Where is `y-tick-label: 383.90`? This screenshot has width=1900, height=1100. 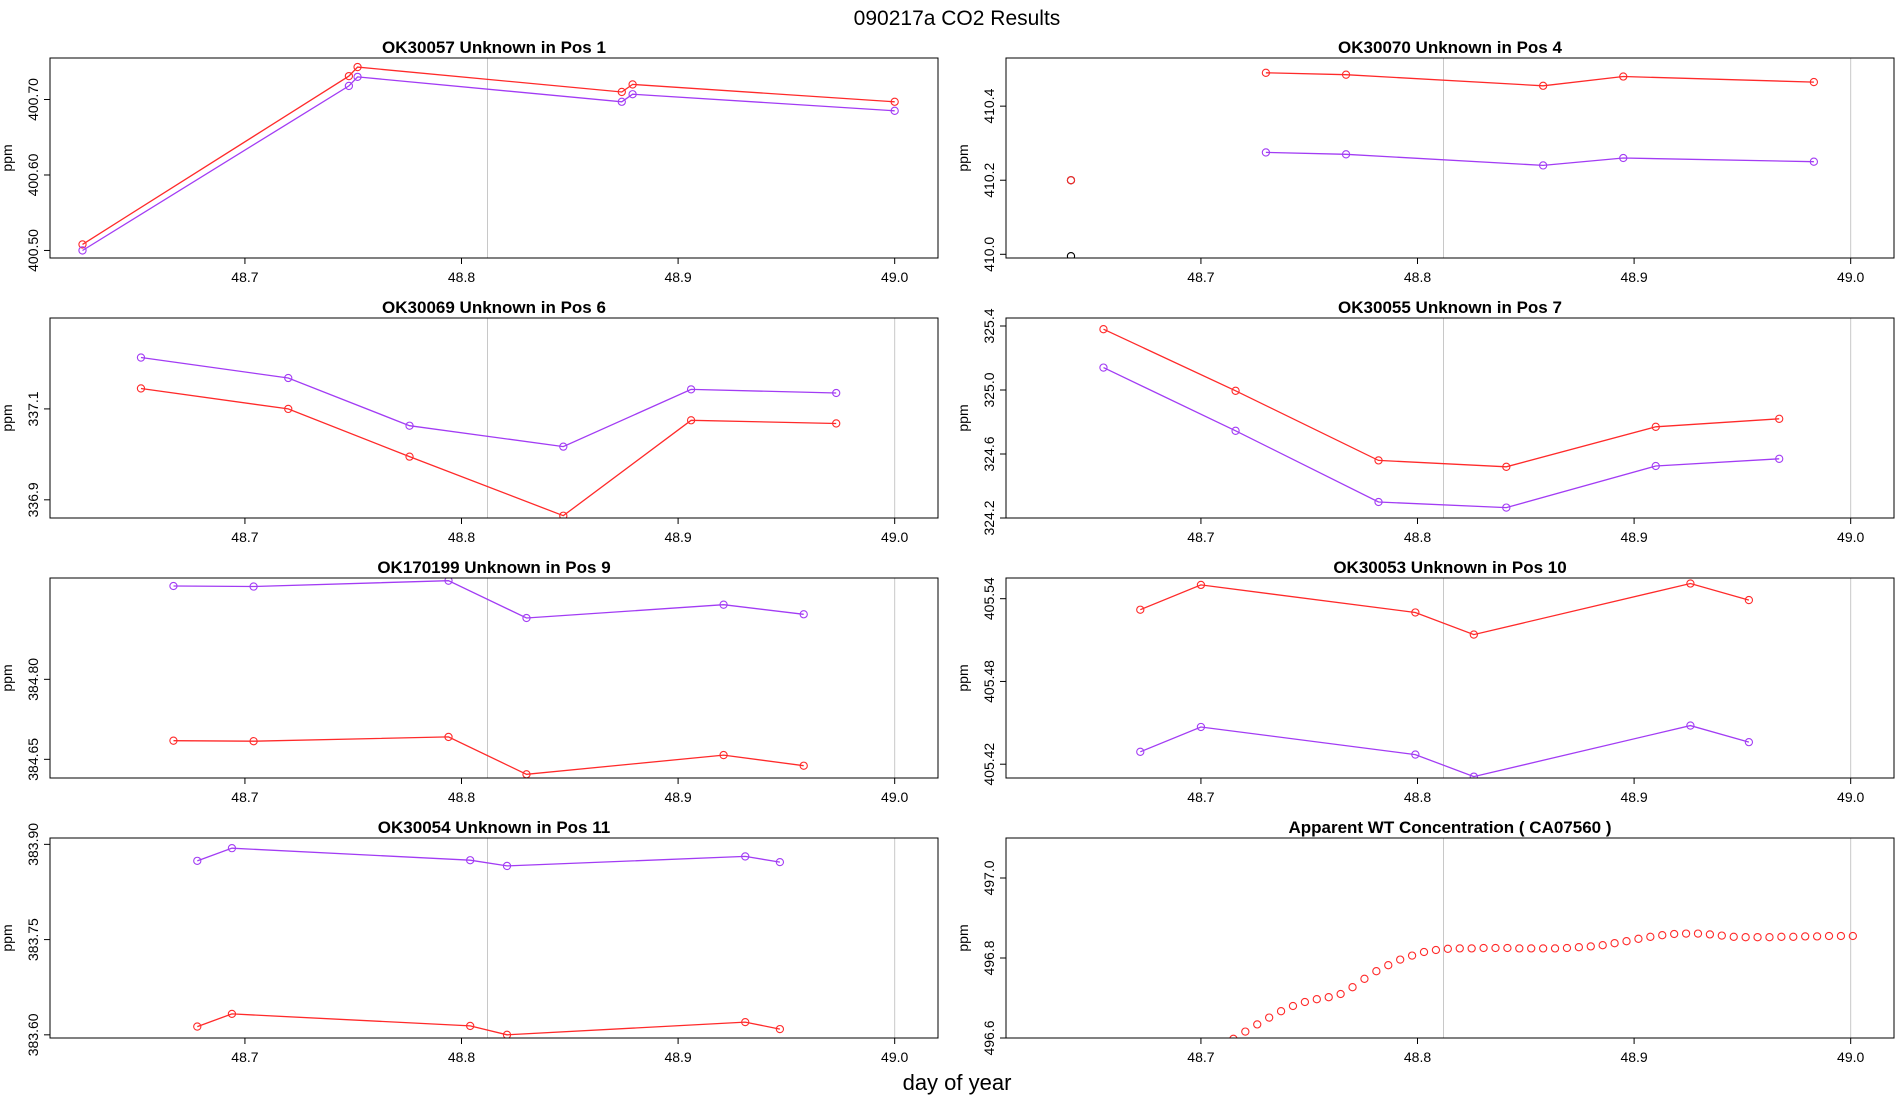 y-tick-label: 383.90 is located at coordinates (33, 844).